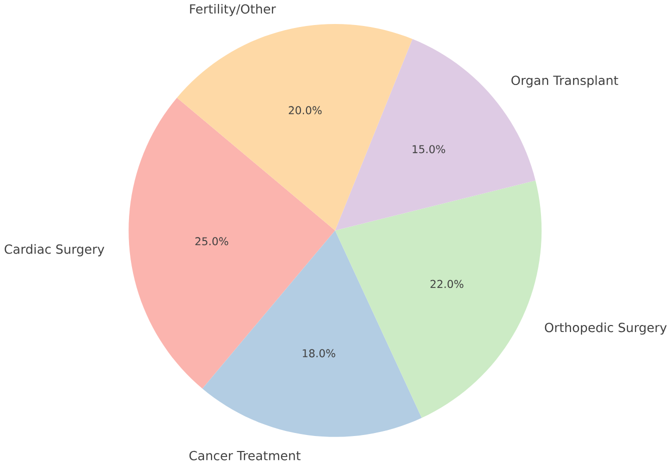  Describe the element at coordinates (564, 81) in the screenshot. I see `slice-label: Organ Transplant` at that location.